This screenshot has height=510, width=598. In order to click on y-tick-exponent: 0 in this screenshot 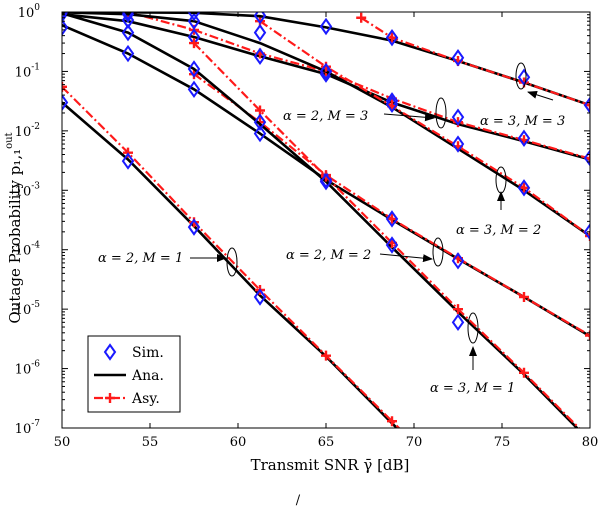, I will do `click(37, 8)`.